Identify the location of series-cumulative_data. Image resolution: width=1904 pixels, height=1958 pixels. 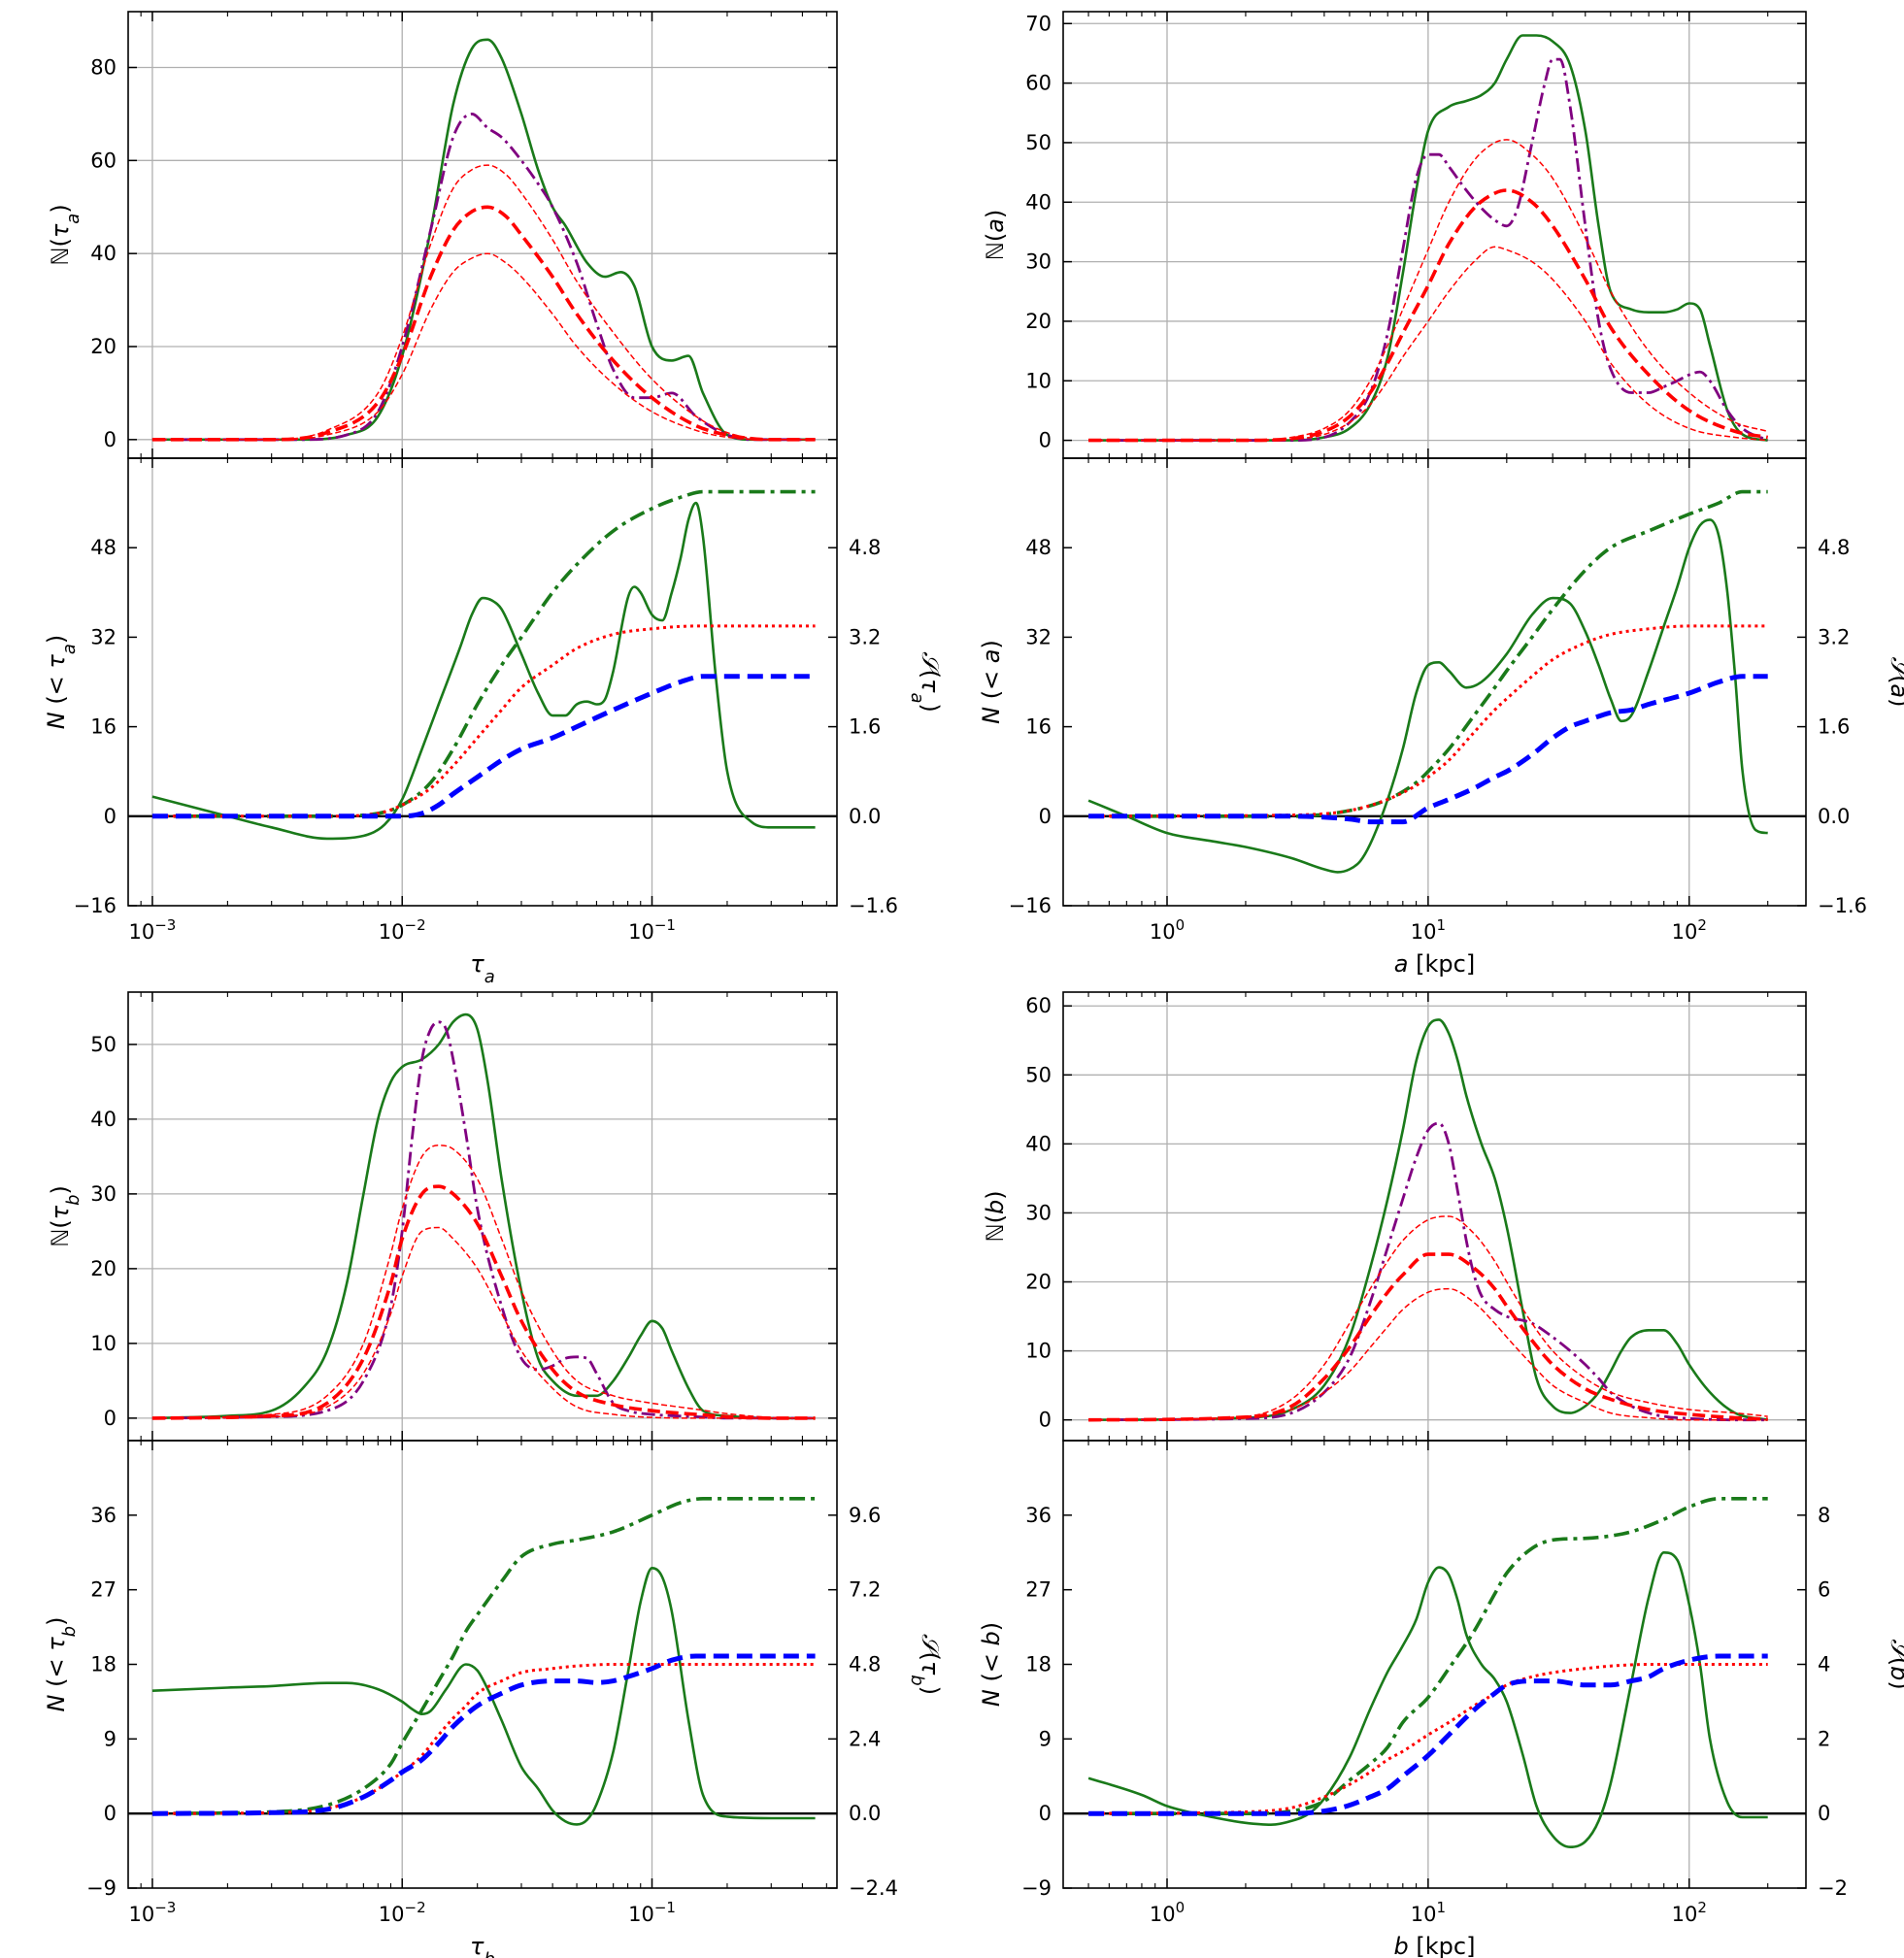
(1428, 1656).